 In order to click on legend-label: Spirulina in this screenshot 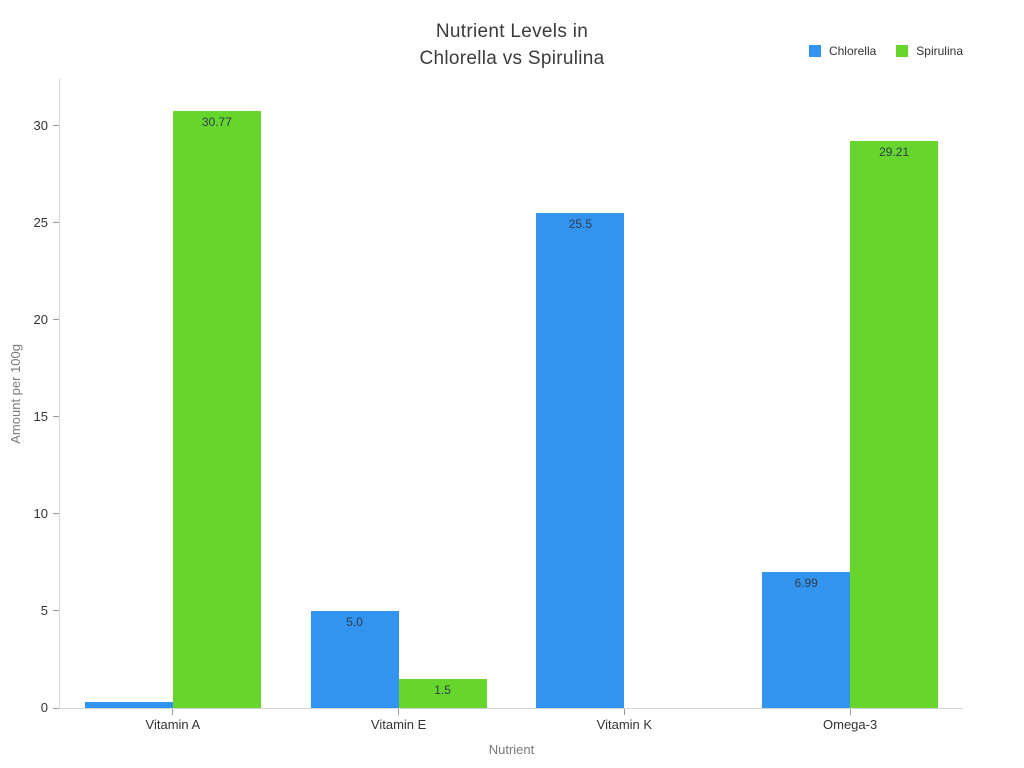, I will do `click(939, 51)`.